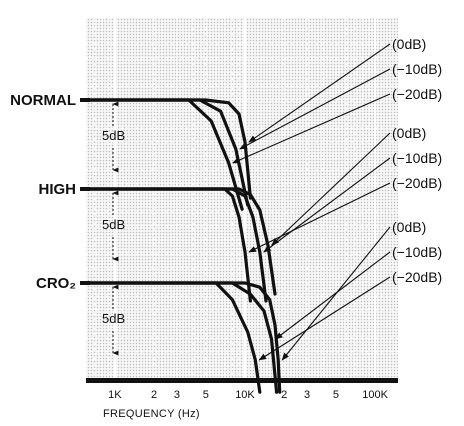 Image resolution: width=464 pixels, height=426 pixels. Describe the element at coordinates (245, 395) in the screenshot. I see `x-tick-label: 10K` at that location.